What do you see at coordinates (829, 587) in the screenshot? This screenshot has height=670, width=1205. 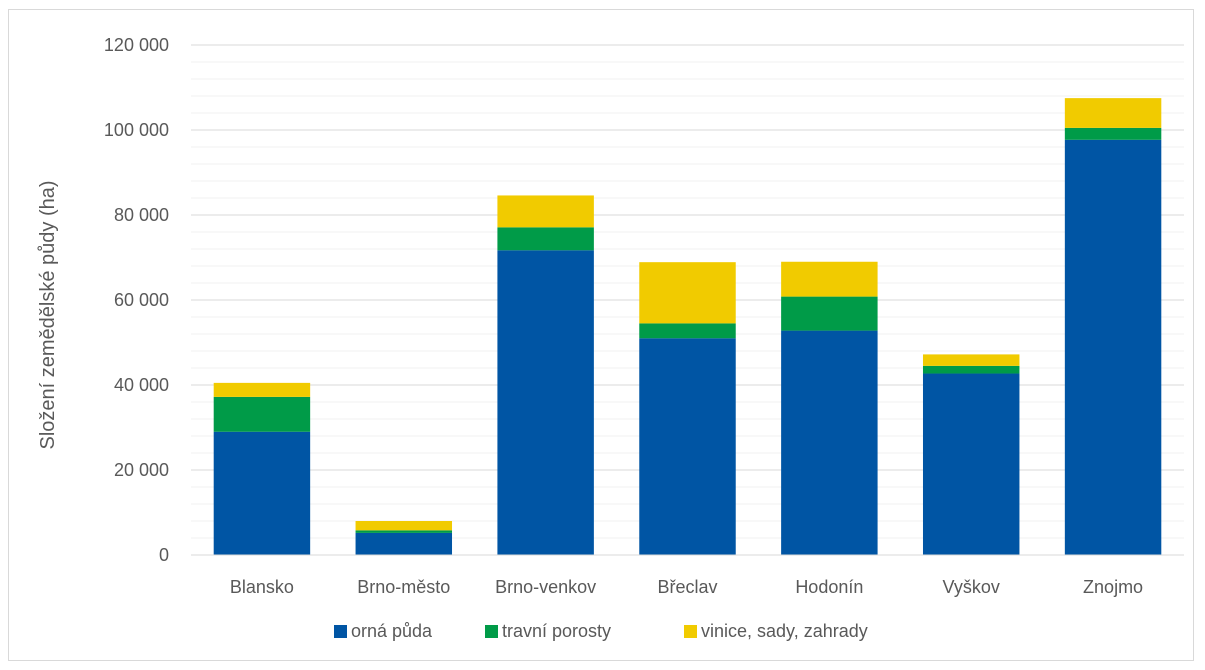 I see `x-tick-label: Hodonín` at bounding box center [829, 587].